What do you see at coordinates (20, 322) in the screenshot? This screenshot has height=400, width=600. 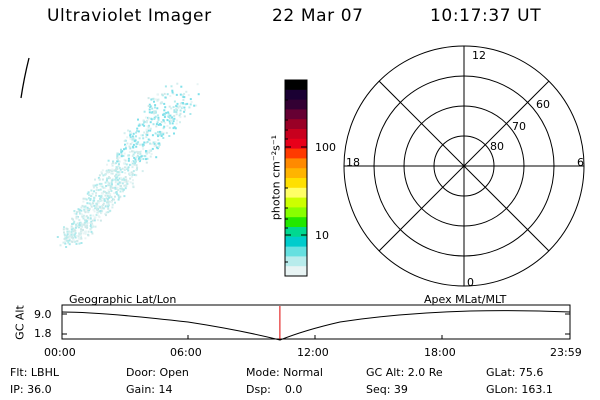 I see `timeline-y-axis-label: GC Alt` at bounding box center [20, 322].